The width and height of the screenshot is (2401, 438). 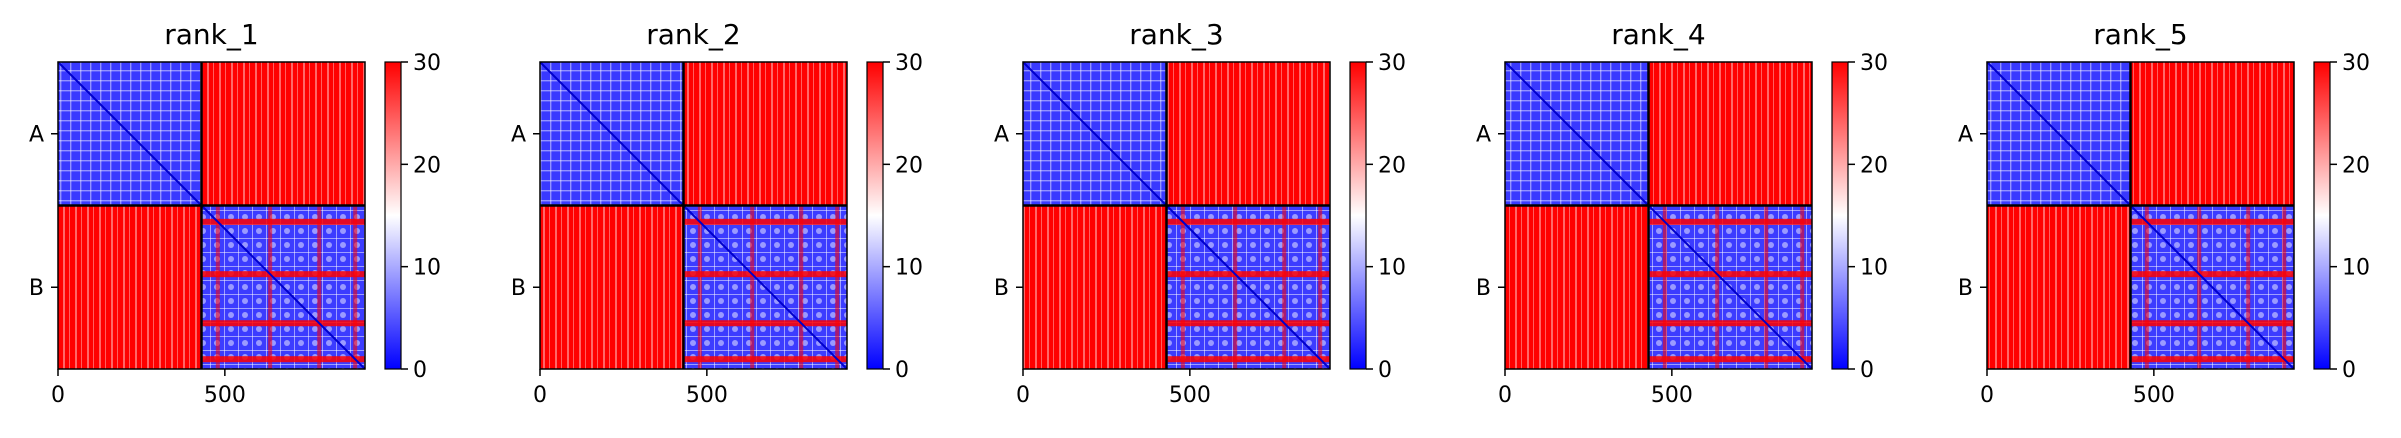 What do you see at coordinates (1658, 34) in the screenshot?
I see `panel-title: rank_4` at bounding box center [1658, 34].